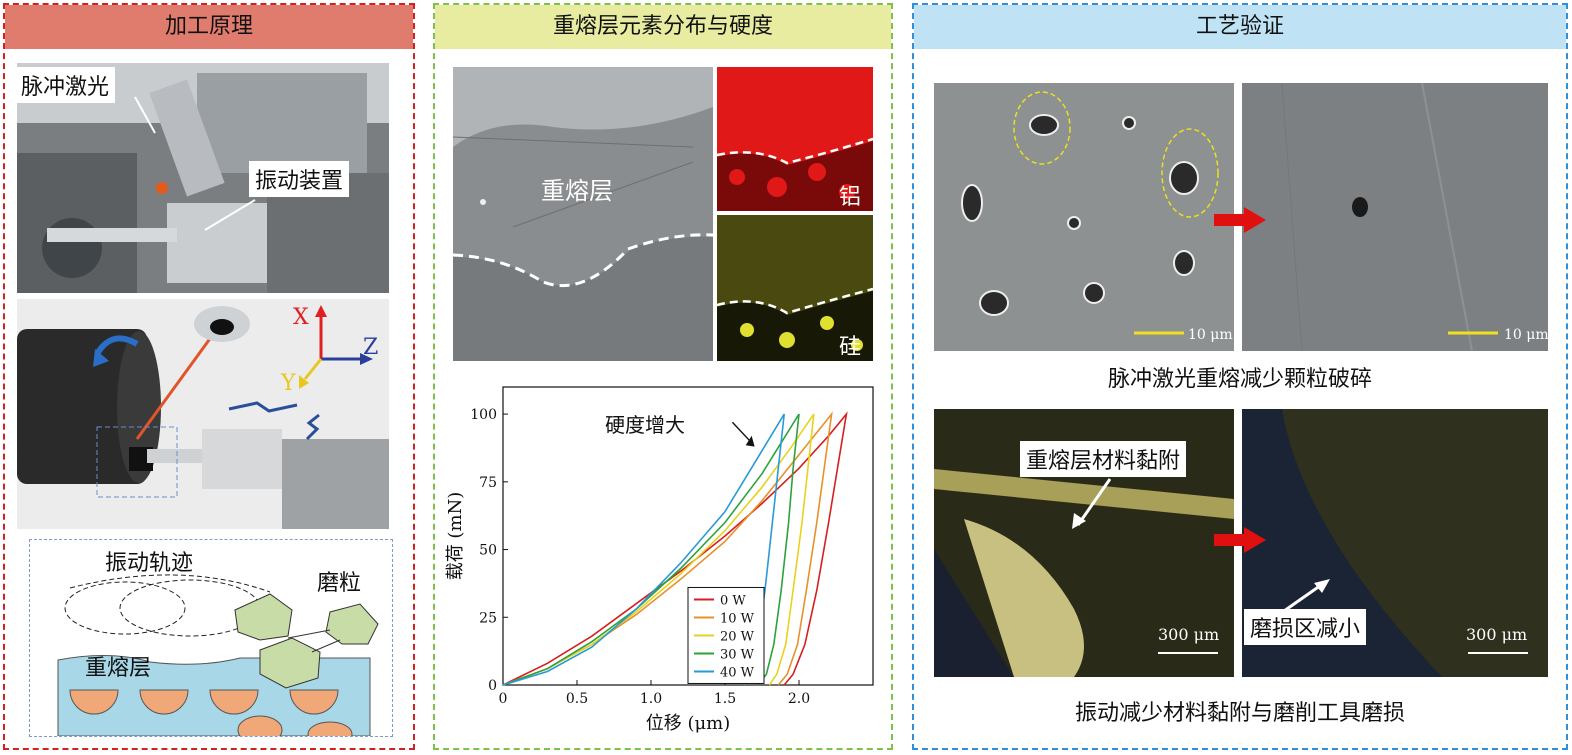 This screenshot has width=1572, height=755. I want to click on vibration-device-label: 振动装置, so click(299, 179).